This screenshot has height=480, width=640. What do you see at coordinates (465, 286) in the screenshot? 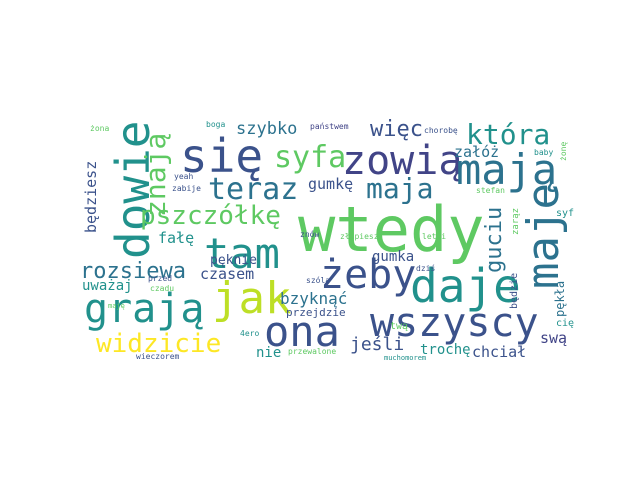
I see `word-daje: daje` at bounding box center [465, 286].